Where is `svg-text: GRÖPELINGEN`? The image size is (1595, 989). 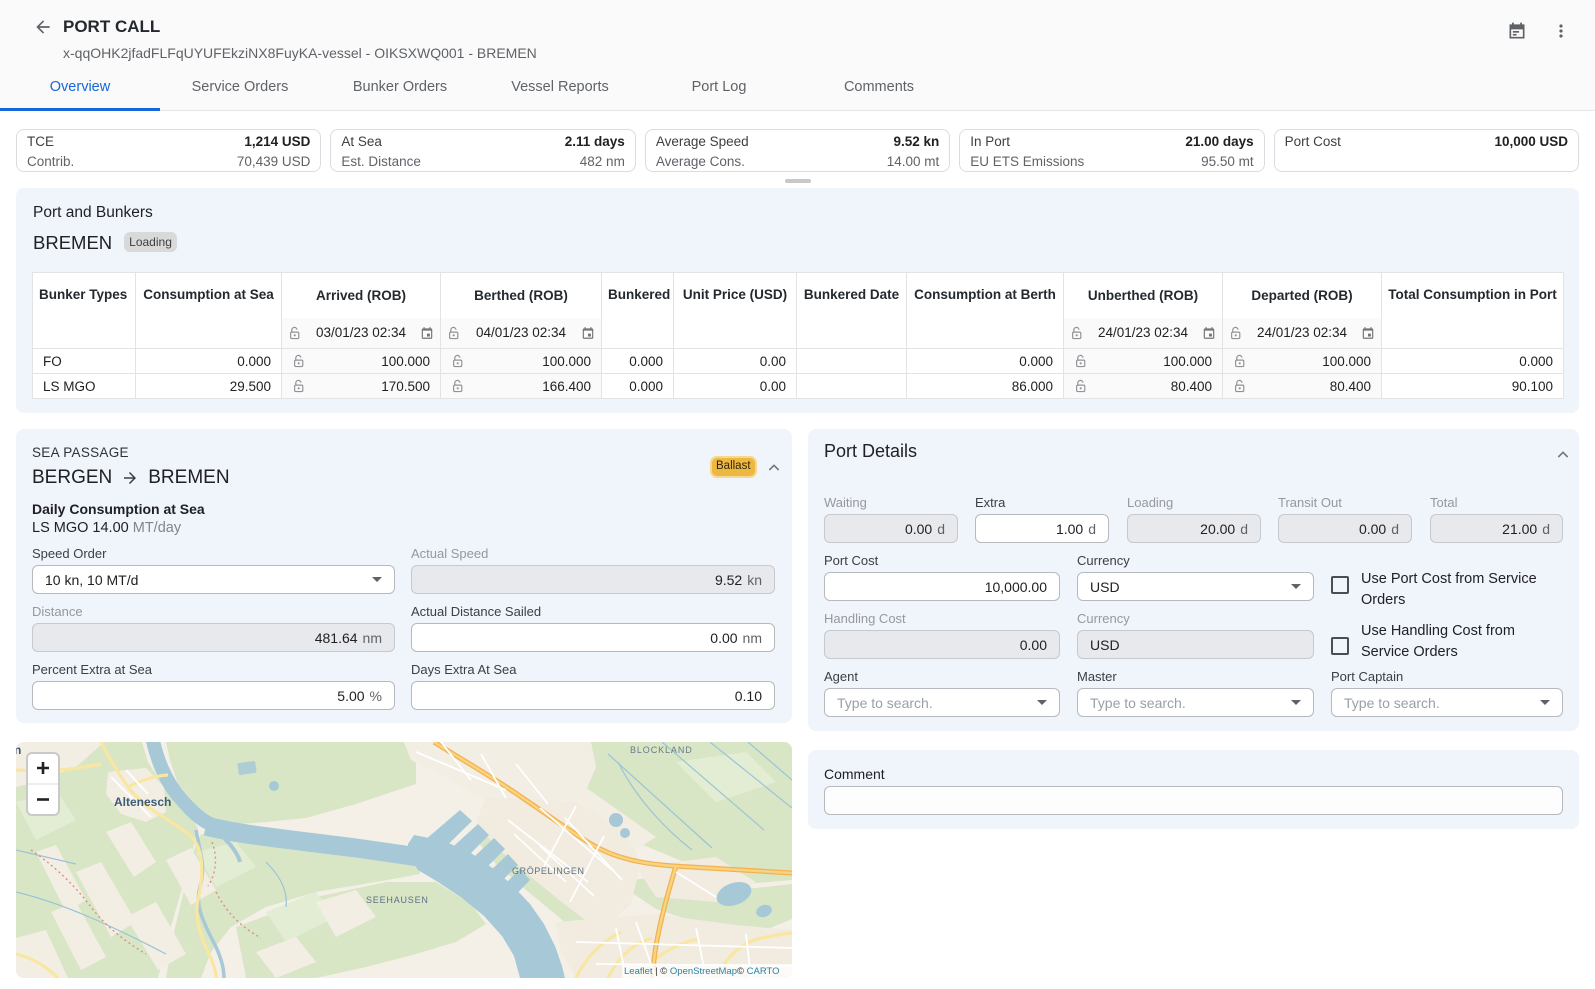 svg-text: GRÖPELINGEN is located at coordinates (548, 871).